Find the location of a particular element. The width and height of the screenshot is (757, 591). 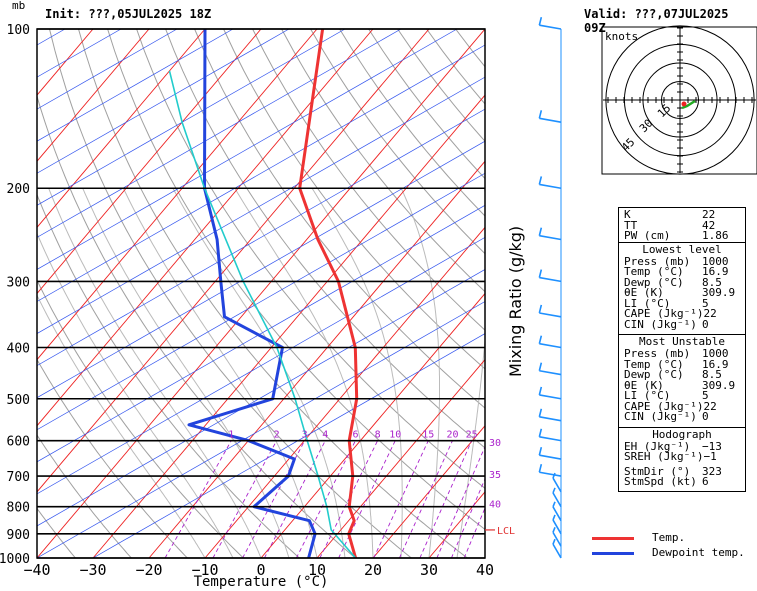

most-unstable-row: LI (°C) 5 is located at coordinates (682, 395).